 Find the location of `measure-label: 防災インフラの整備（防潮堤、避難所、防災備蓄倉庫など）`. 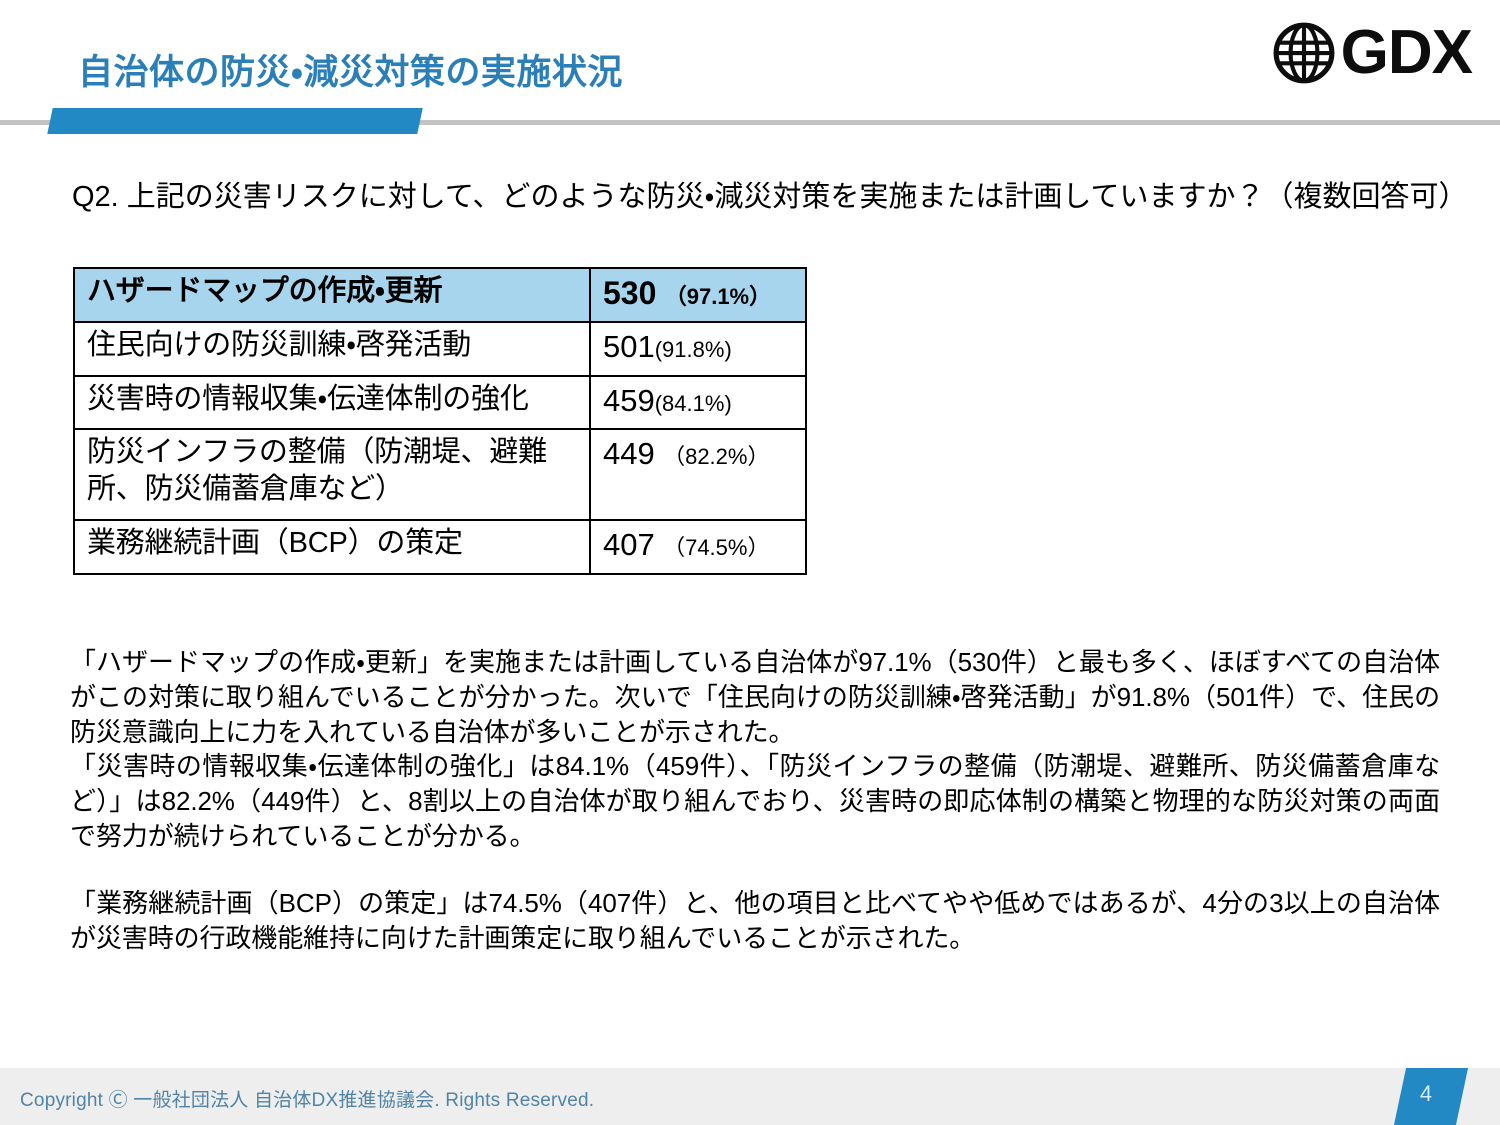

measure-label: 防災インフラの整備（防潮堤、避難所、防災備蓄倉庫など） is located at coordinates (317, 471).